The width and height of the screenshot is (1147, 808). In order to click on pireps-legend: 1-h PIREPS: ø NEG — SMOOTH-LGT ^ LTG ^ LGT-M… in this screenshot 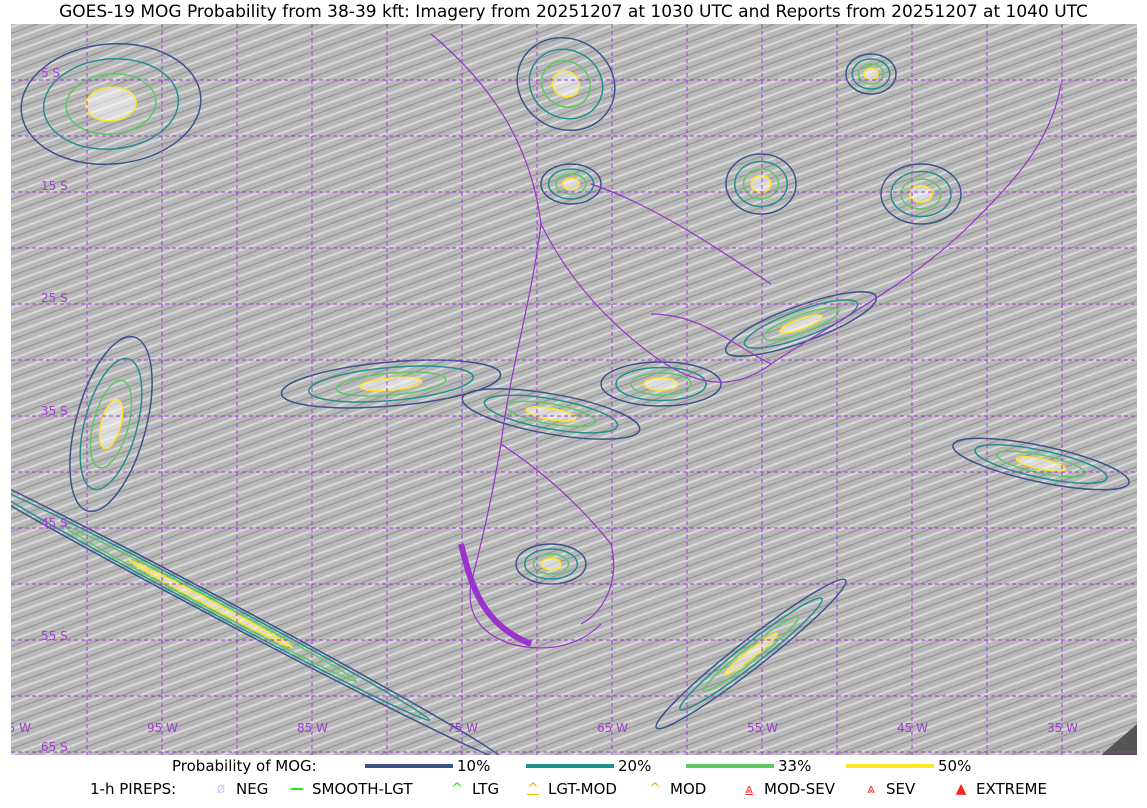, I will do `click(573, 791)`.